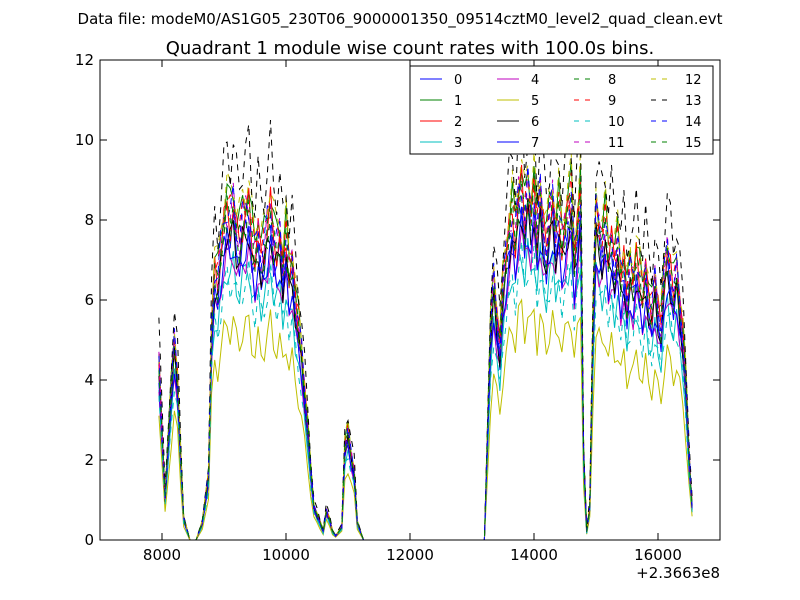 This screenshot has width=800, height=600. I want to click on legend-label-0: 0, so click(458, 80).